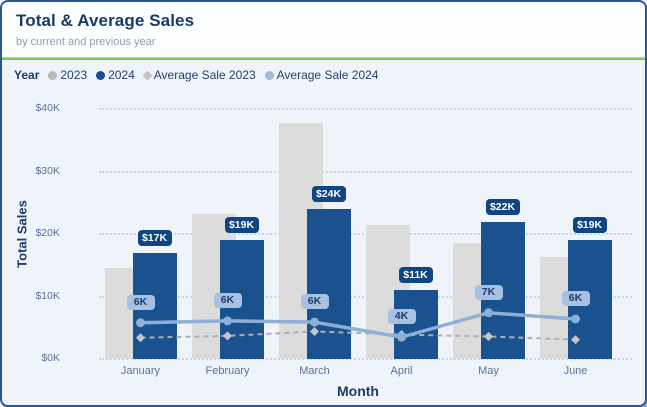 Image resolution: width=647 pixels, height=407 pixels. What do you see at coordinates (365, 171) in the screenshot?
I see `gridline-$30K` at bounding box center [365, 171].